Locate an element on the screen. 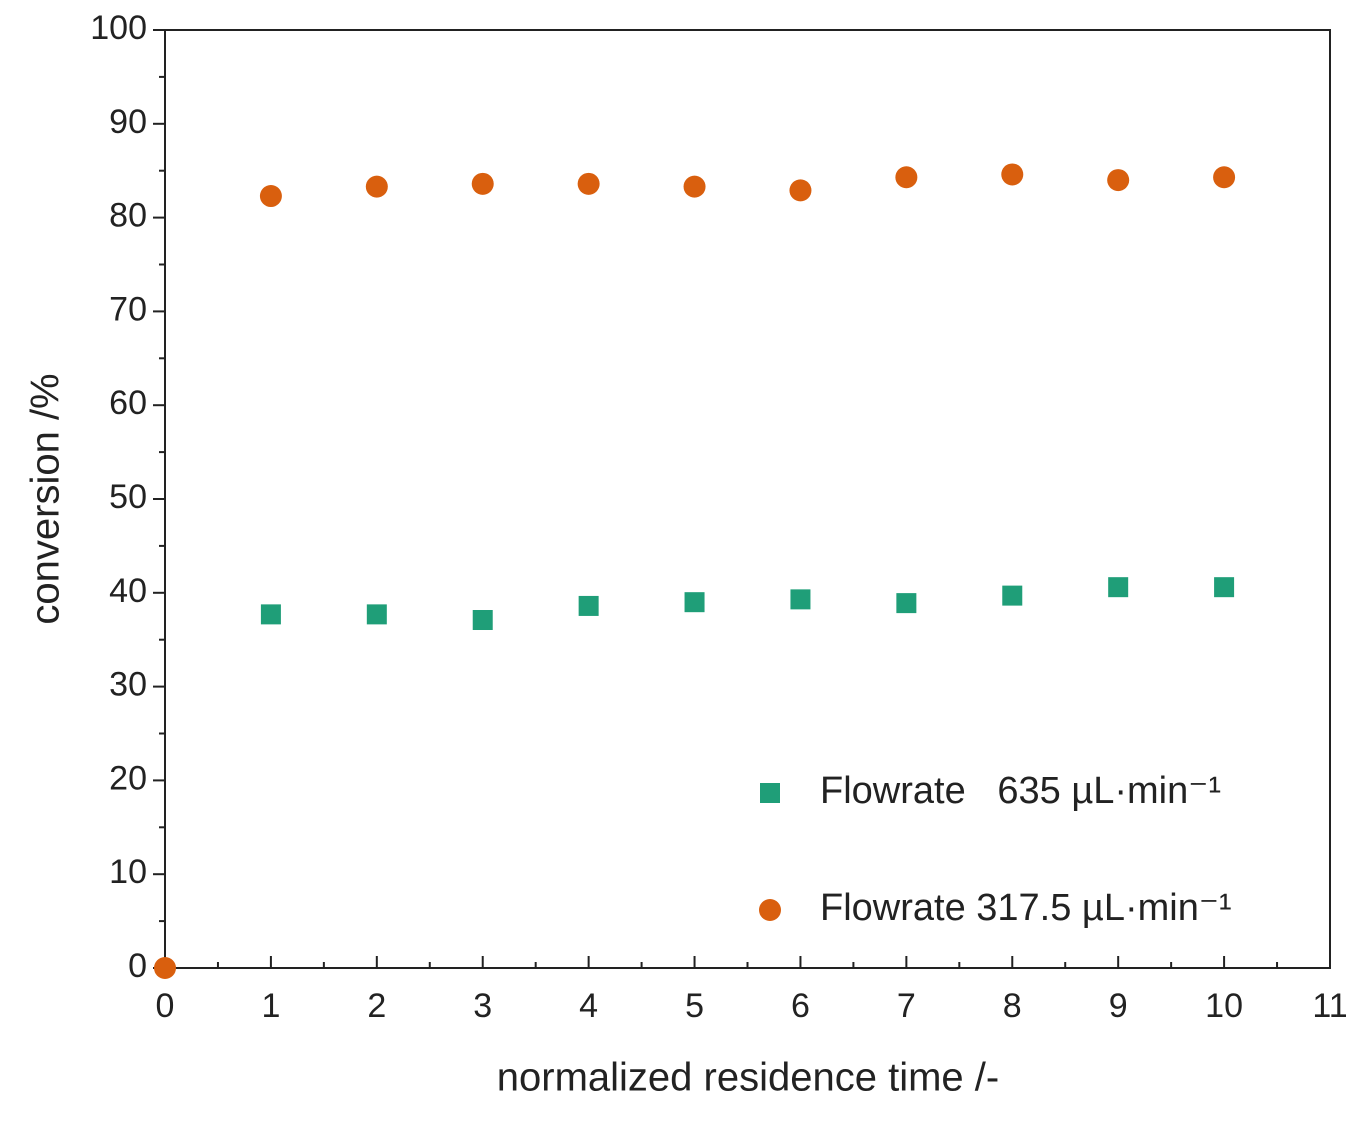  x-tick-label: 4 is located at coordinates (588, 1006).